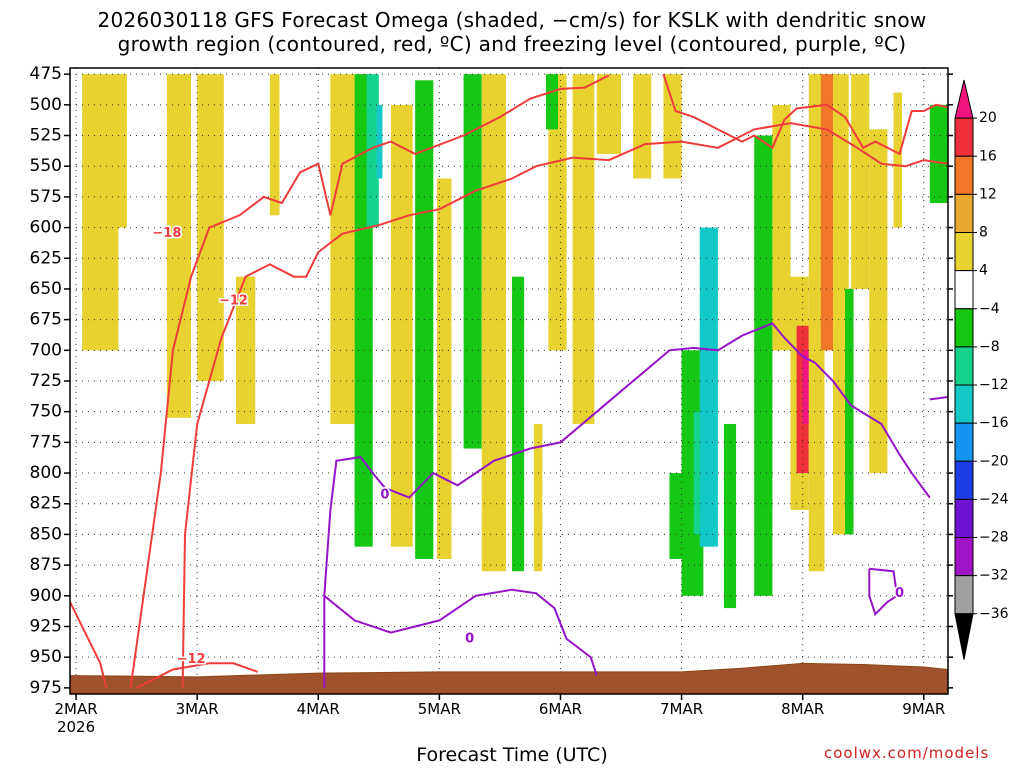 The height and width of the screenshot is (768, 1024). Describe the element at coordinates (988, 156) in the screenshot. I see `colorbar-label-1: 16` at that location.